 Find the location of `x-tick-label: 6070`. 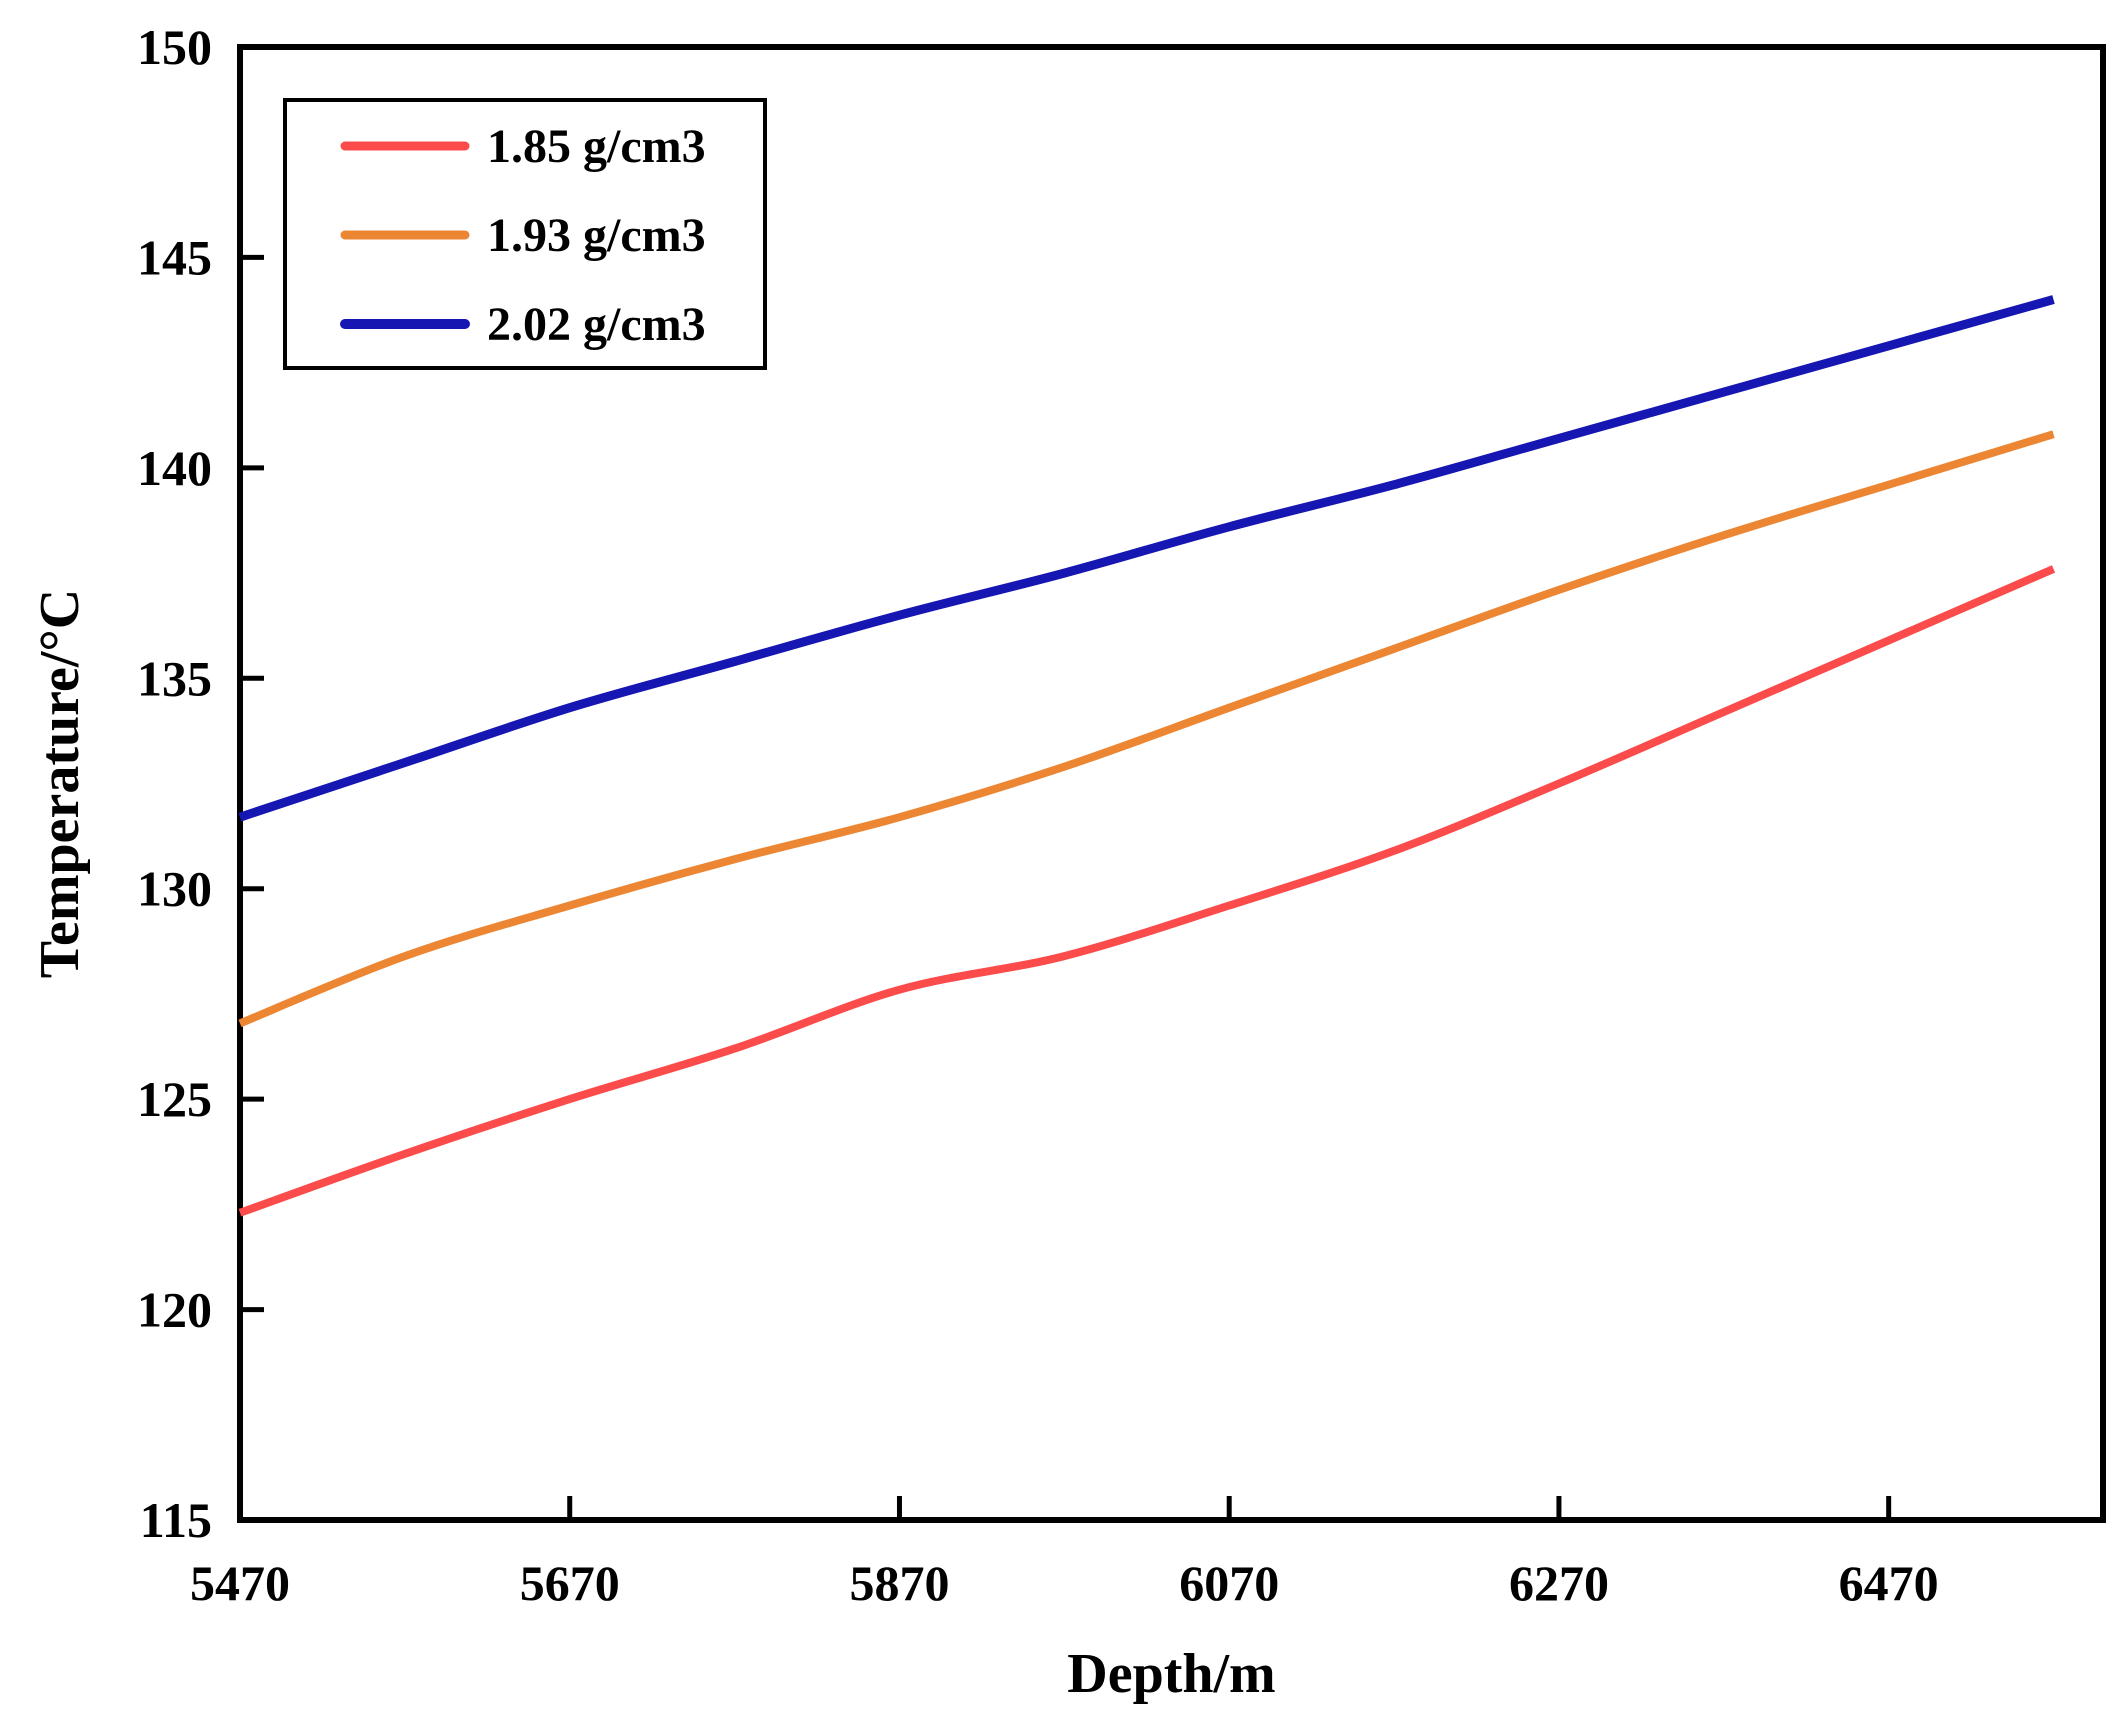

x-tick-label: 6070 is located at coordinates (1229, 1583).